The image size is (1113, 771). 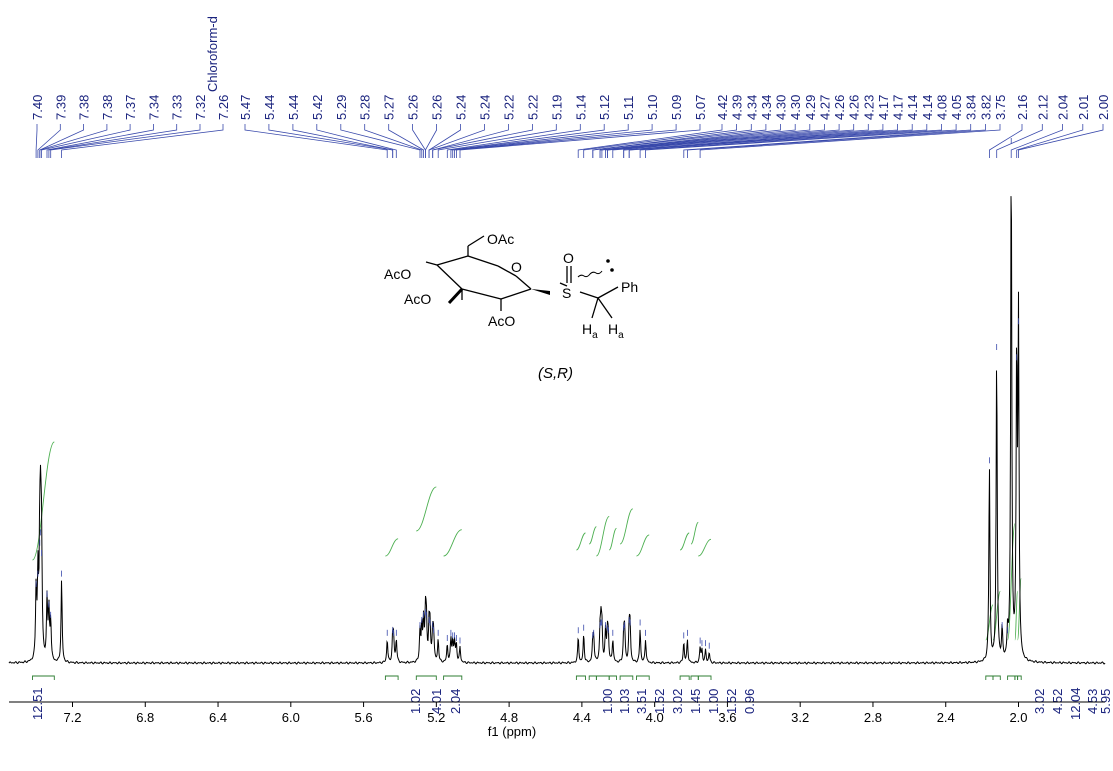 What do you see at coordinates (1105, 701) in the screenshot?
I see `integral-label: 5.95` at bounding box center [1105, 701].